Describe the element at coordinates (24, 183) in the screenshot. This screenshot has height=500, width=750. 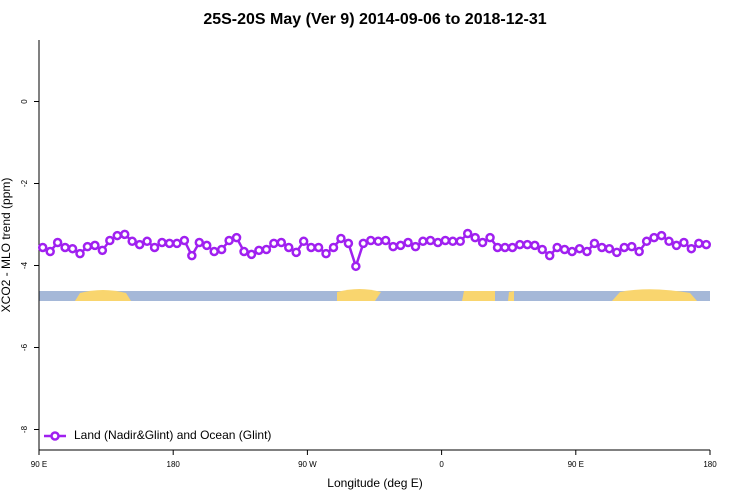
I see `y-tick-label: -2` at that location.